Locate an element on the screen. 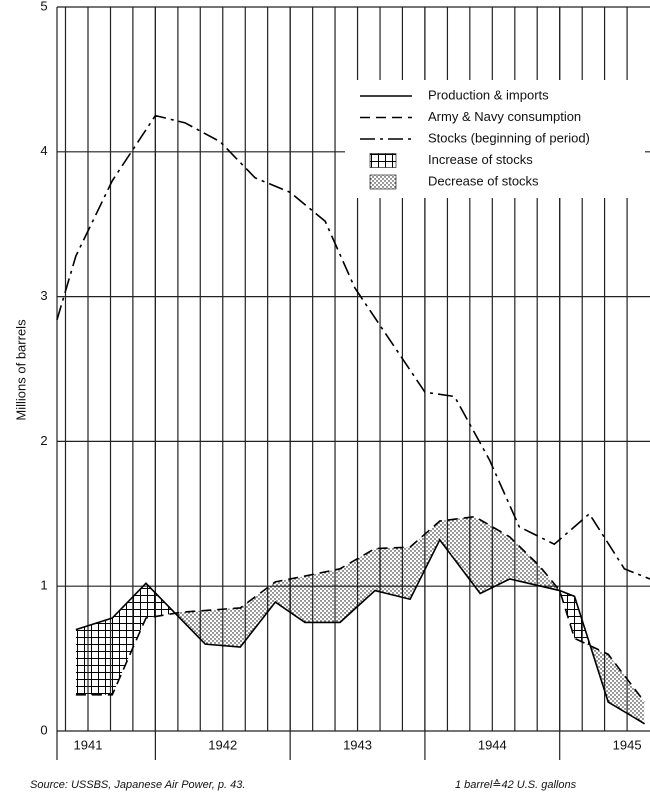 Image resolution: width=650 pixels, height=793 pixels. y-tick-label: 2 is located at coordinates (43, 440).